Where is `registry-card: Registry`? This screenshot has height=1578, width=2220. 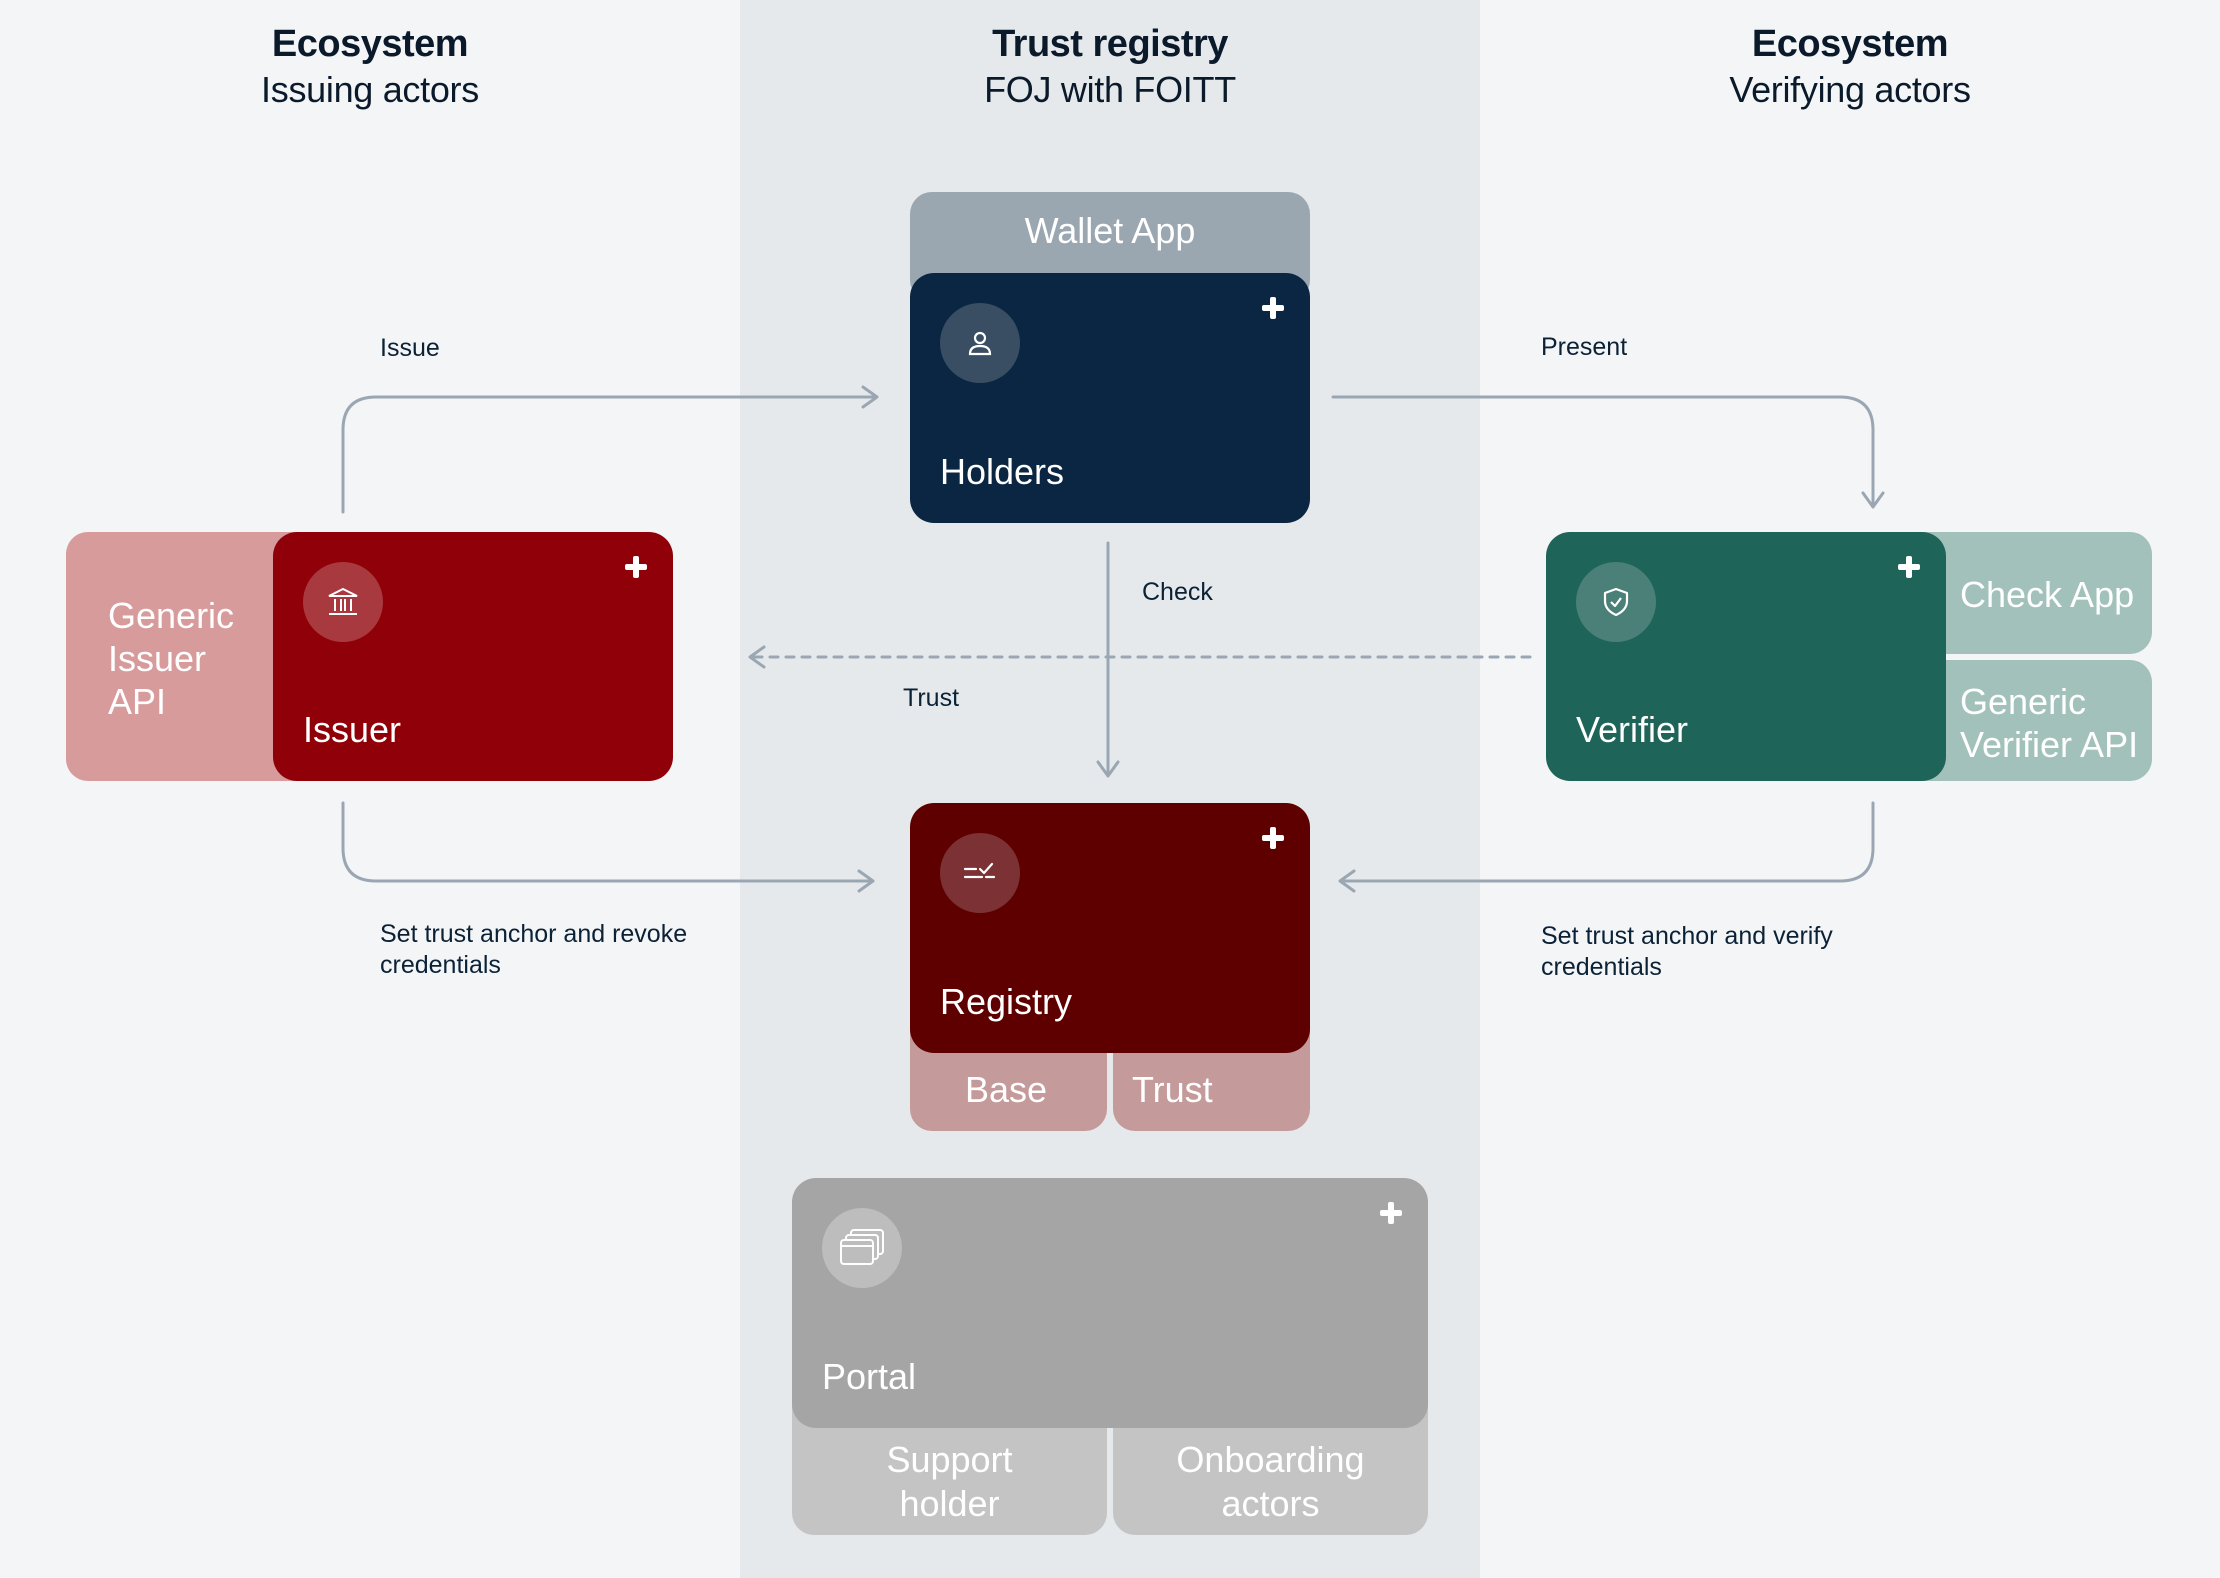 registry-card: Registry is located at coordinates (1110, 928).